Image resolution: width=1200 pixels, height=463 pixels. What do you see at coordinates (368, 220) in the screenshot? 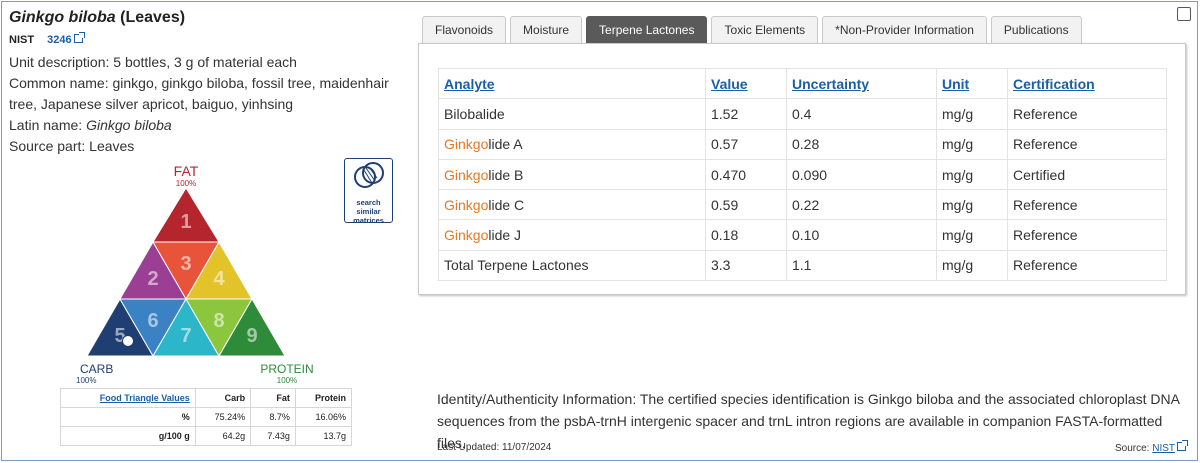
I see `similar-label-3: matrices` at bounding box center [368, 220].